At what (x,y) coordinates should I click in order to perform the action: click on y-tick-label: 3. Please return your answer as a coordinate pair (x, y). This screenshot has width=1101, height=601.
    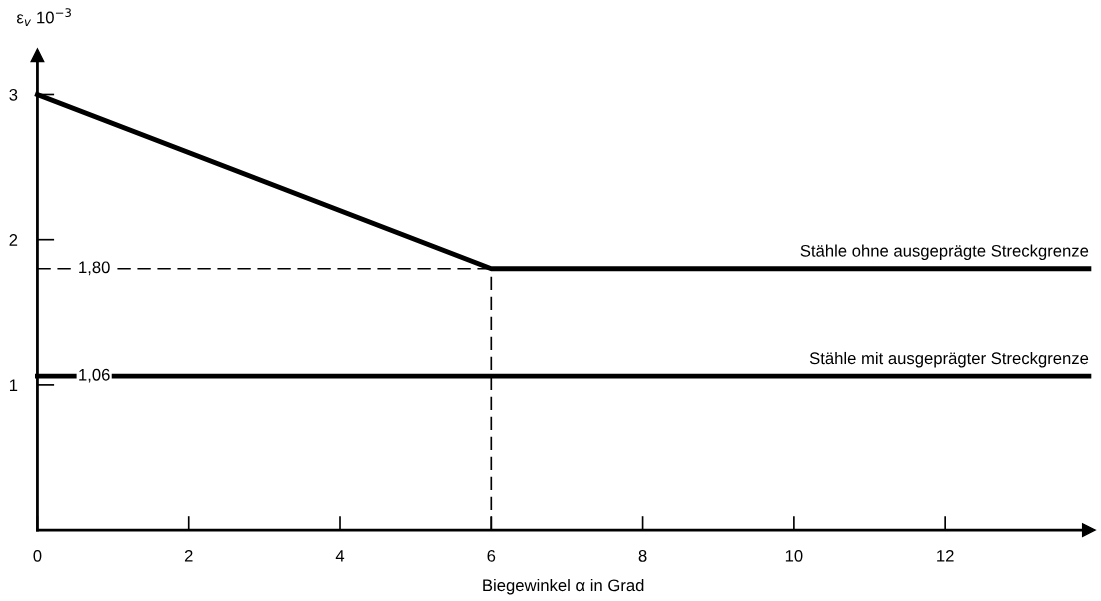
    Looking at the image, I should click on (13, 94).